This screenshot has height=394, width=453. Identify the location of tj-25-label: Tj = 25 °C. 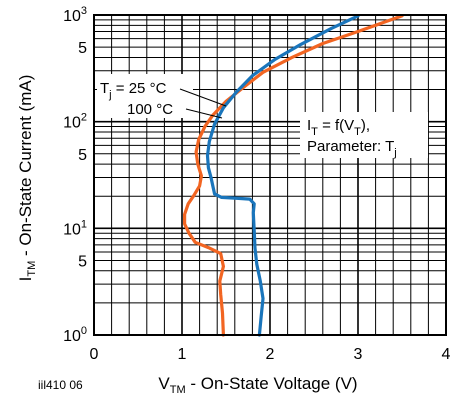
(133, 90).